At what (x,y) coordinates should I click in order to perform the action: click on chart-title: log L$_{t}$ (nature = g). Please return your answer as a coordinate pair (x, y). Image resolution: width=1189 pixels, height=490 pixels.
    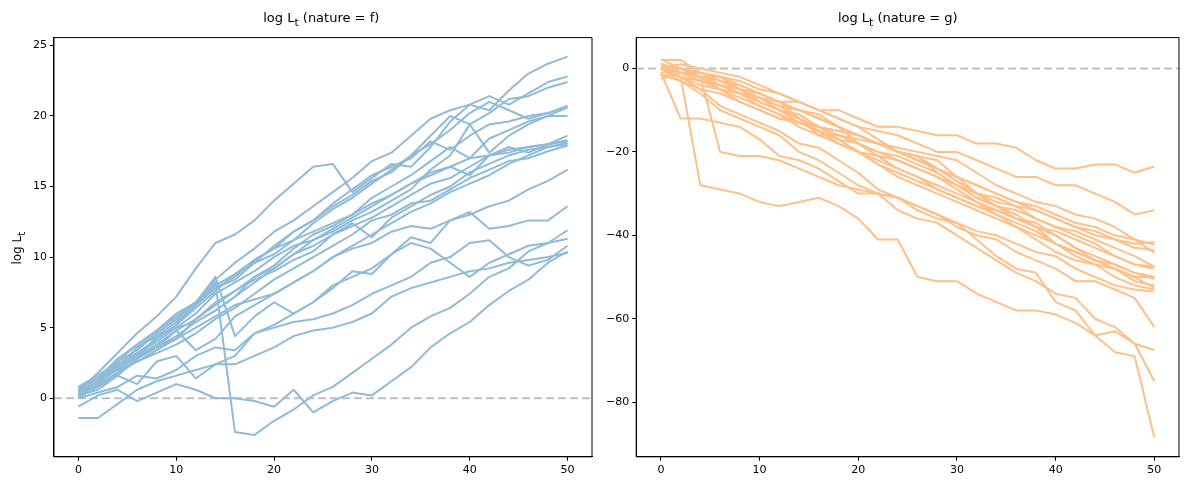
    Looking at the image, I should click on (897, 19).